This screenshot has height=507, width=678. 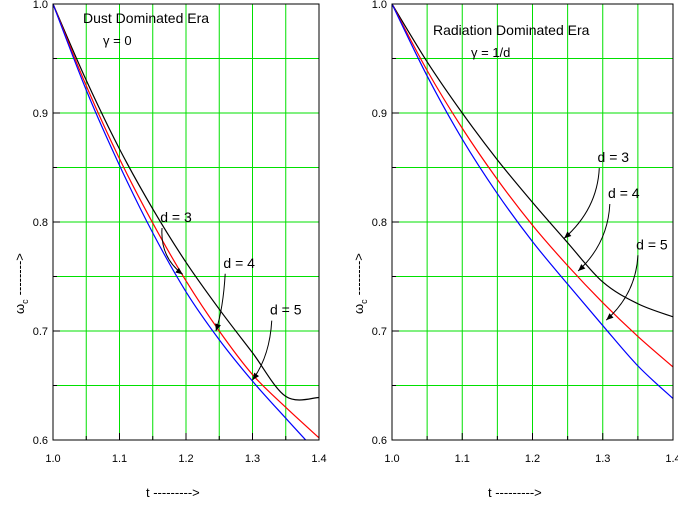 What do you see at coordinates (614, 157) in the screenshot?
I see `radiation-era-annotation-label: d = 3` at bounding box center [614, 157].